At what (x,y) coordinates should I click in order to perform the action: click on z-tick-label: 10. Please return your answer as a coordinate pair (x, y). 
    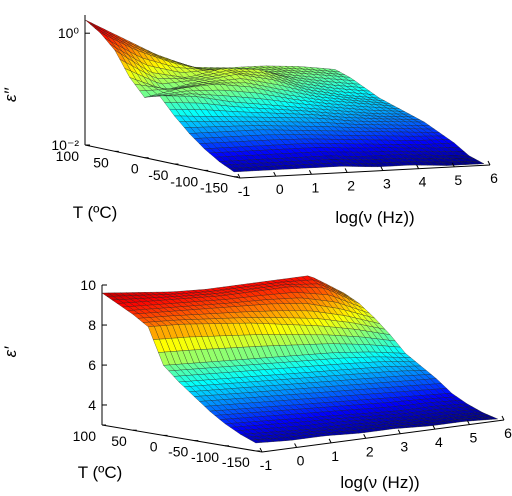
    Looking at the image, I should click on (88, 285).